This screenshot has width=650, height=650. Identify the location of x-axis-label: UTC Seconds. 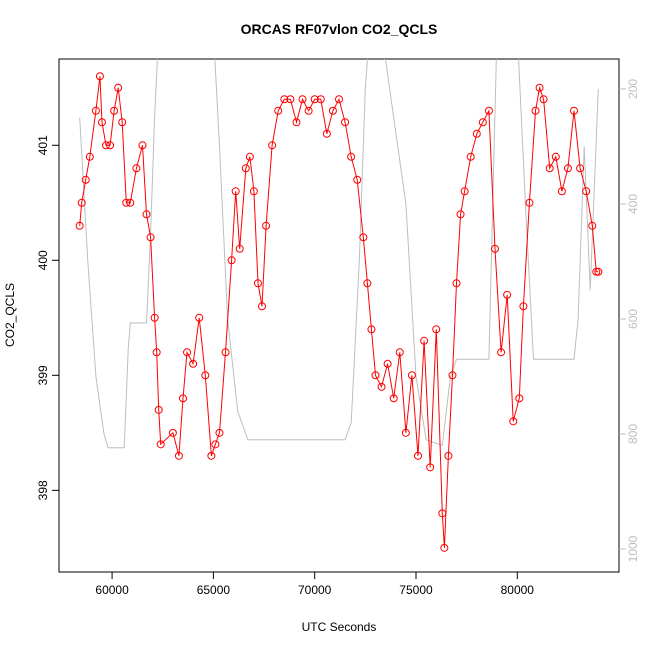
(339, 627).